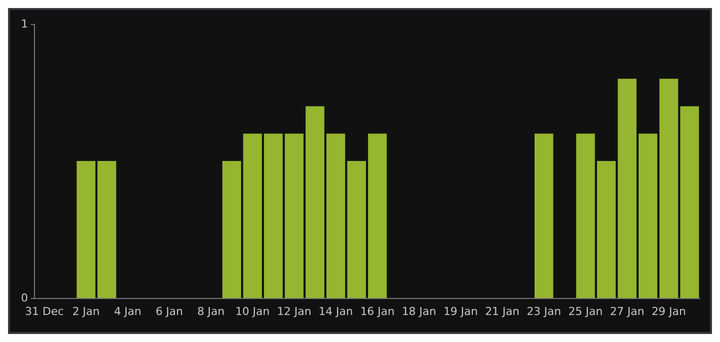 The width and height of the screenshot is (720, 342). What do you see at coordinates (294, 311) in the screenshot?
I see `x-tick-label: 12 Jan` at bounding box center [294, 311].